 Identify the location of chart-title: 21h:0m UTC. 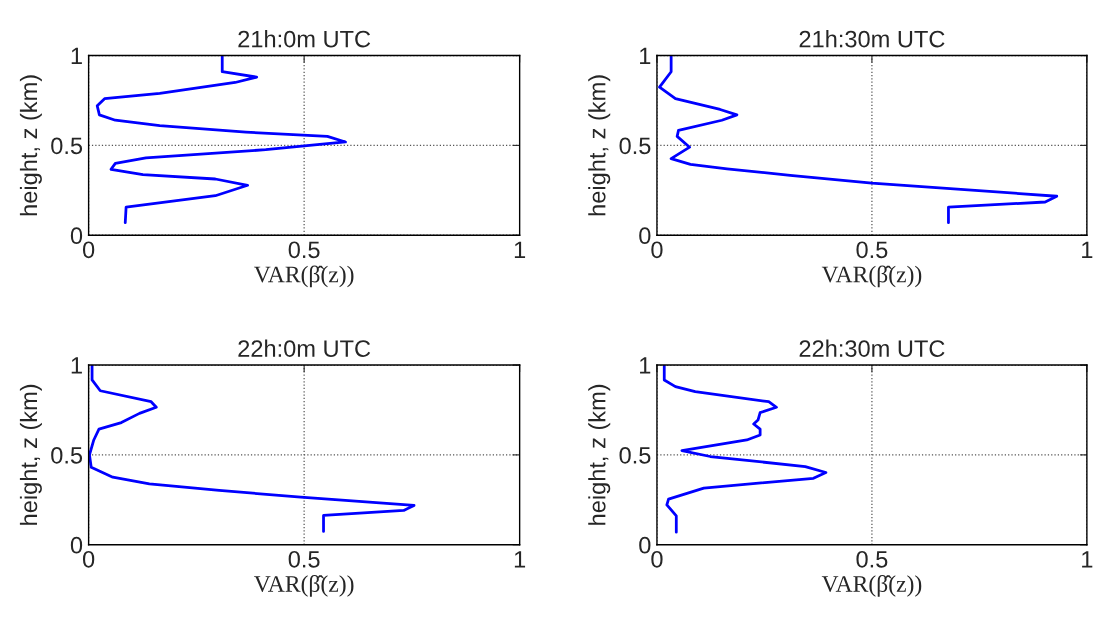
(304, 39).